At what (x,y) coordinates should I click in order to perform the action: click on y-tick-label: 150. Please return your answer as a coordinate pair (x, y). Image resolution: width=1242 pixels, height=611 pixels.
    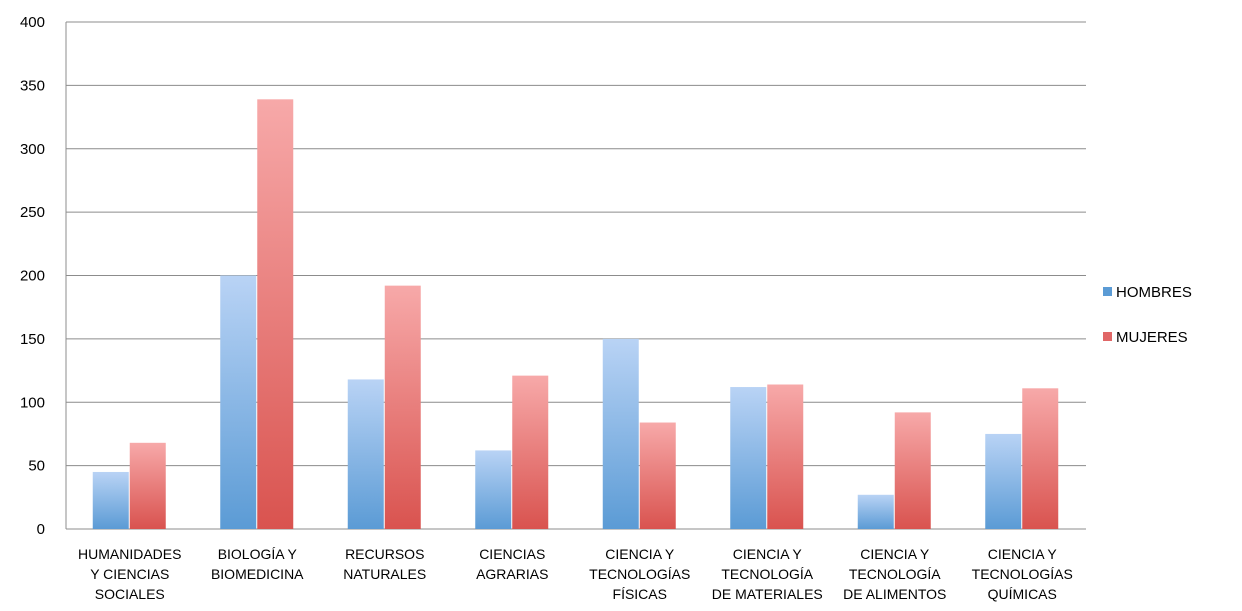
    Looking at the image, I should click on (32, 339).